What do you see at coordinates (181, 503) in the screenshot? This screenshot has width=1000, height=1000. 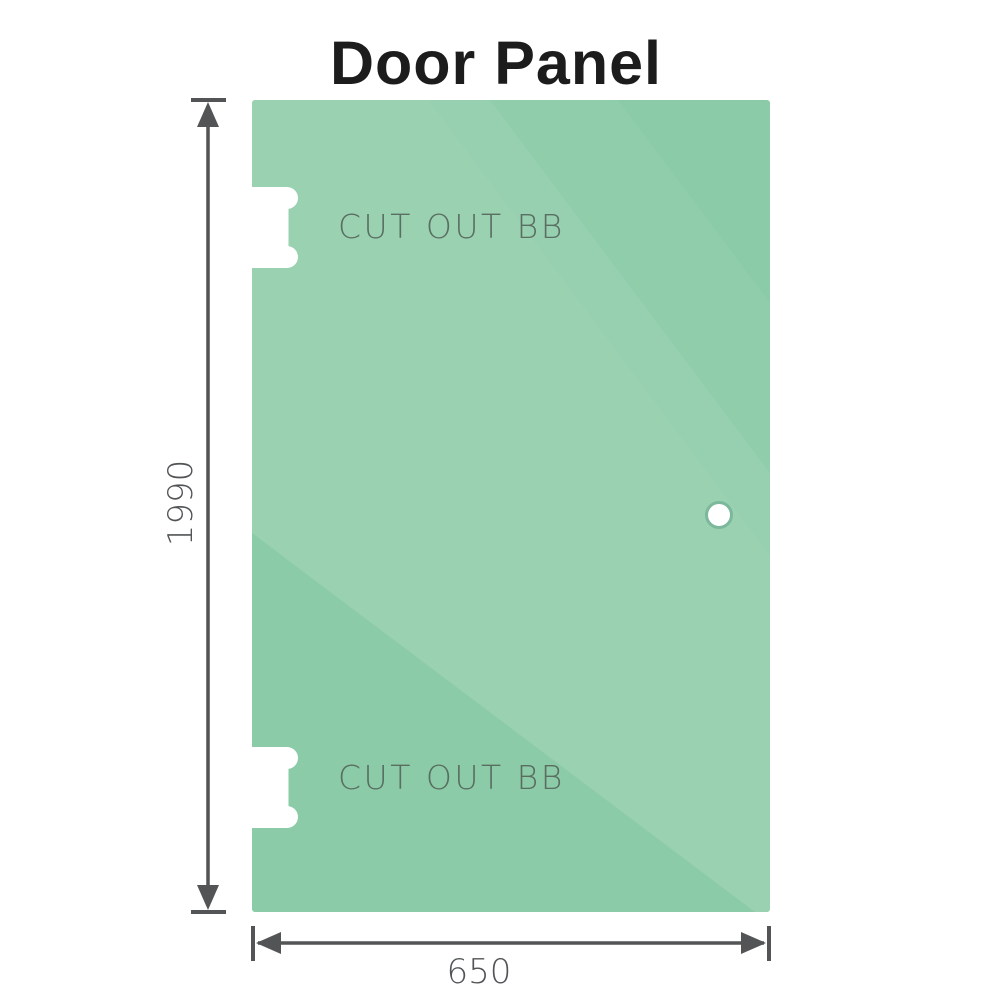 I see `height-dimension-label: 1990` at bounding box center [181, 503].